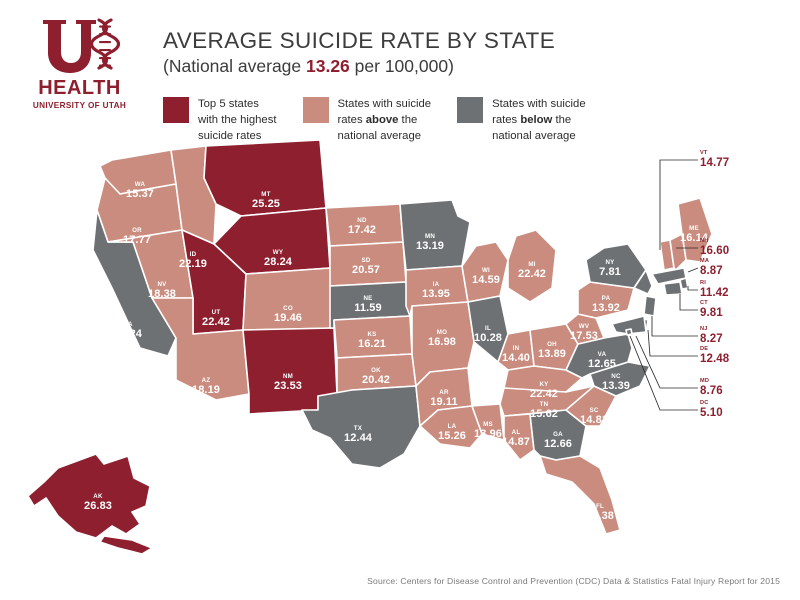 This screenshot has height=600, width=800. I want to click on page-subtitle: (National average 13.26 per 100,000), so click(359, 66).